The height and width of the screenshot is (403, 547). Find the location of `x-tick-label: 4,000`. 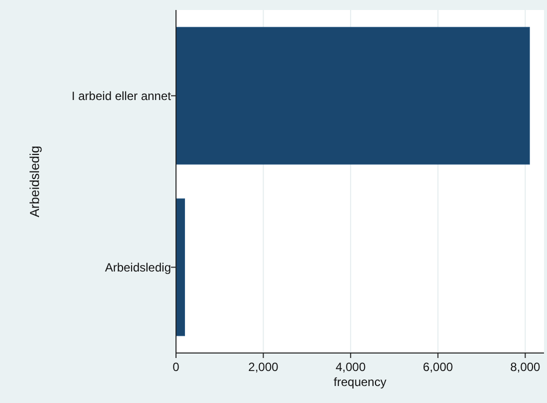

x-tick-label: 4,000 is located at coordinates (351, 367).